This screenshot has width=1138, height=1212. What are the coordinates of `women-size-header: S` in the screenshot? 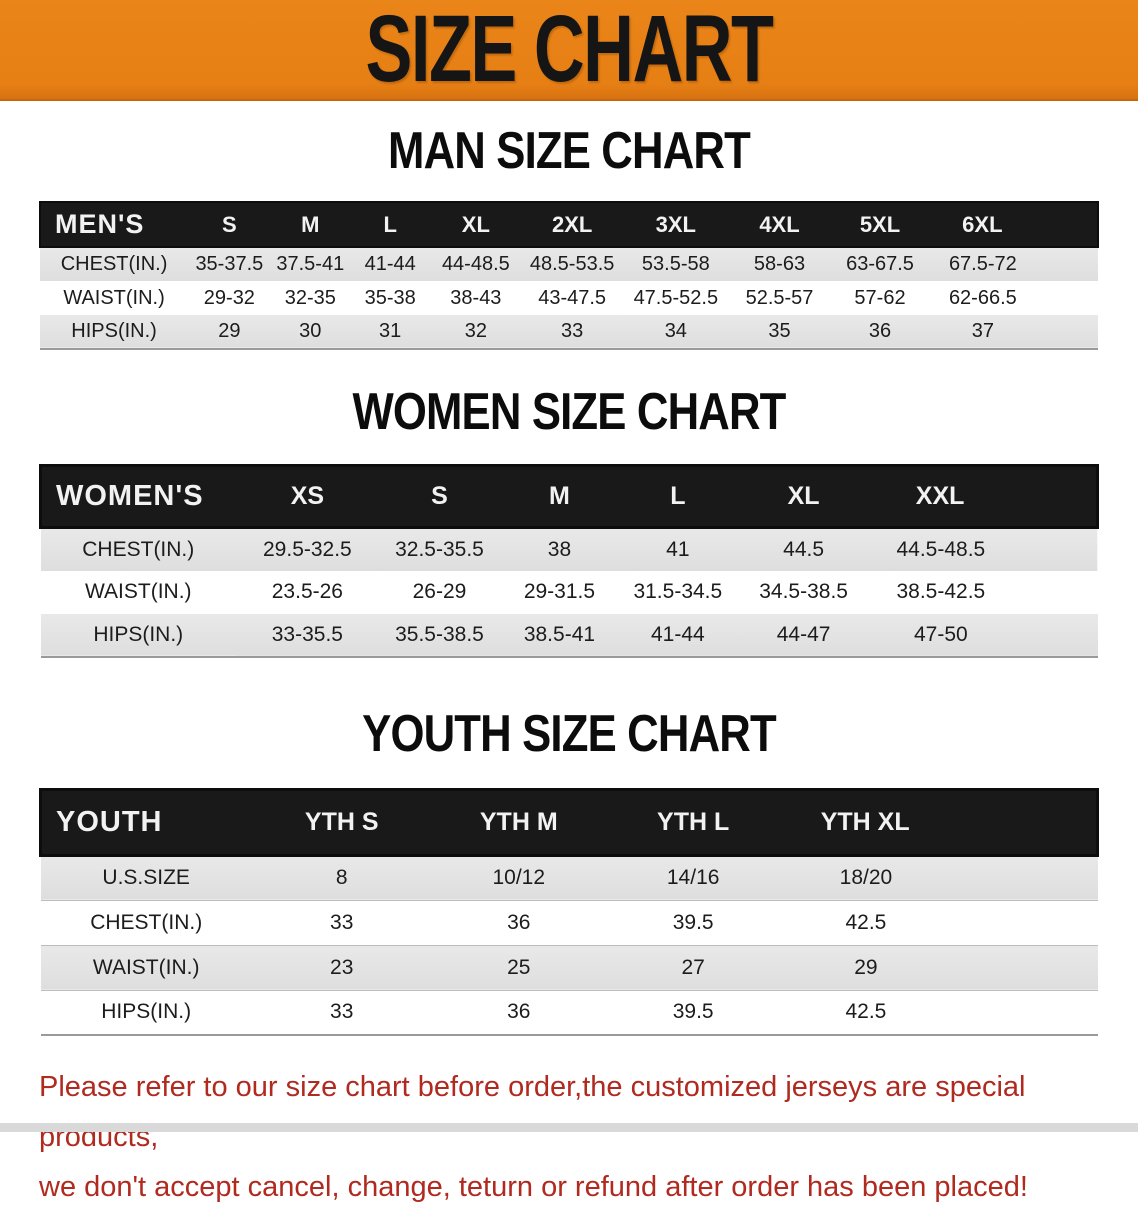 It's located at (439, 496).